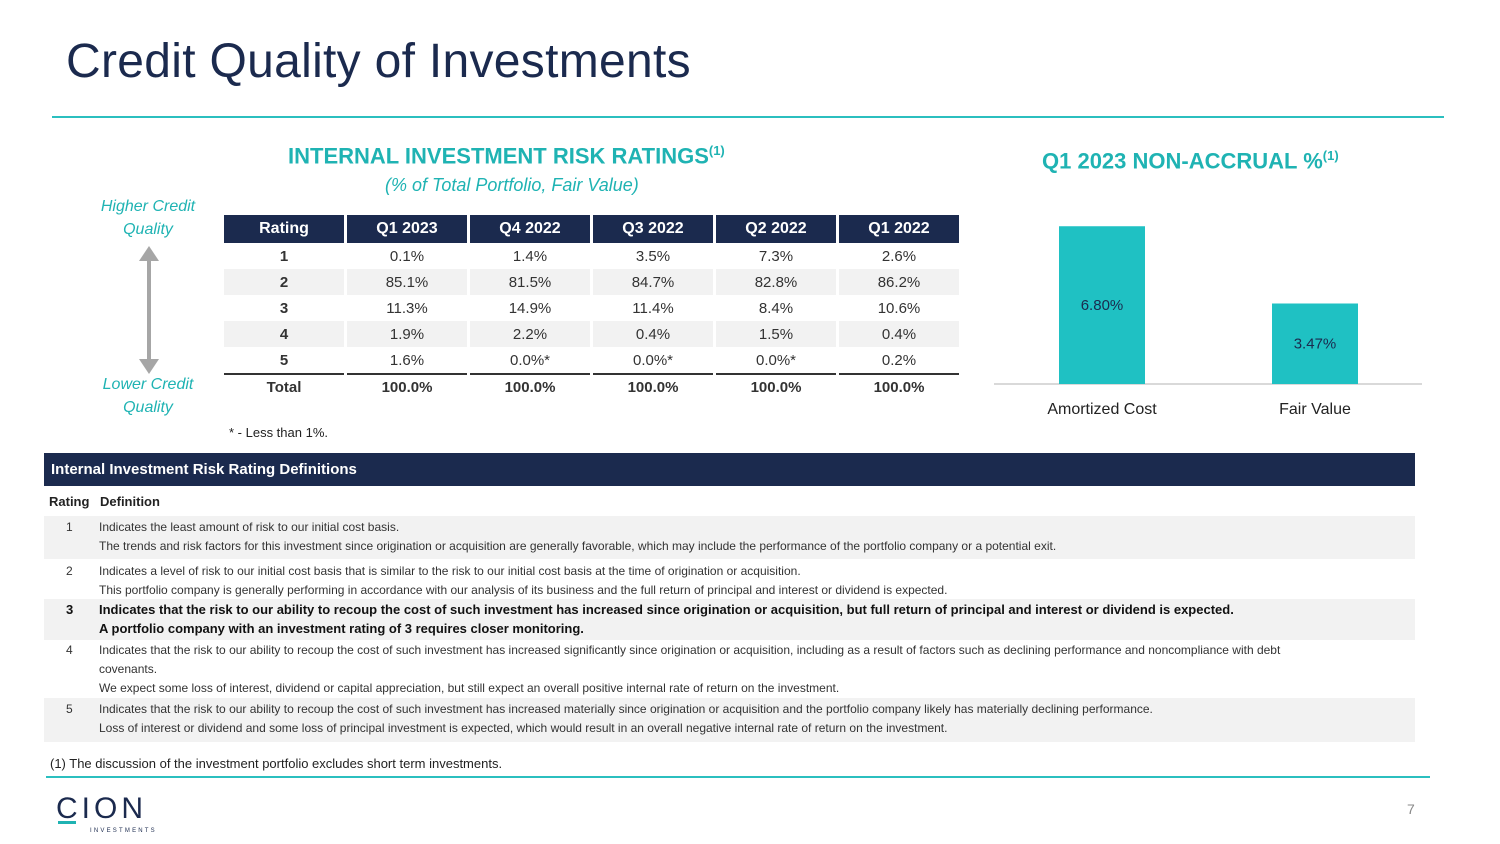  Describe the element at coordinates (591, 386) in the screenshot. I see `table-total-row: Total 100.0% 100.0% 100.0% 100.0% 100.0%` at that location.